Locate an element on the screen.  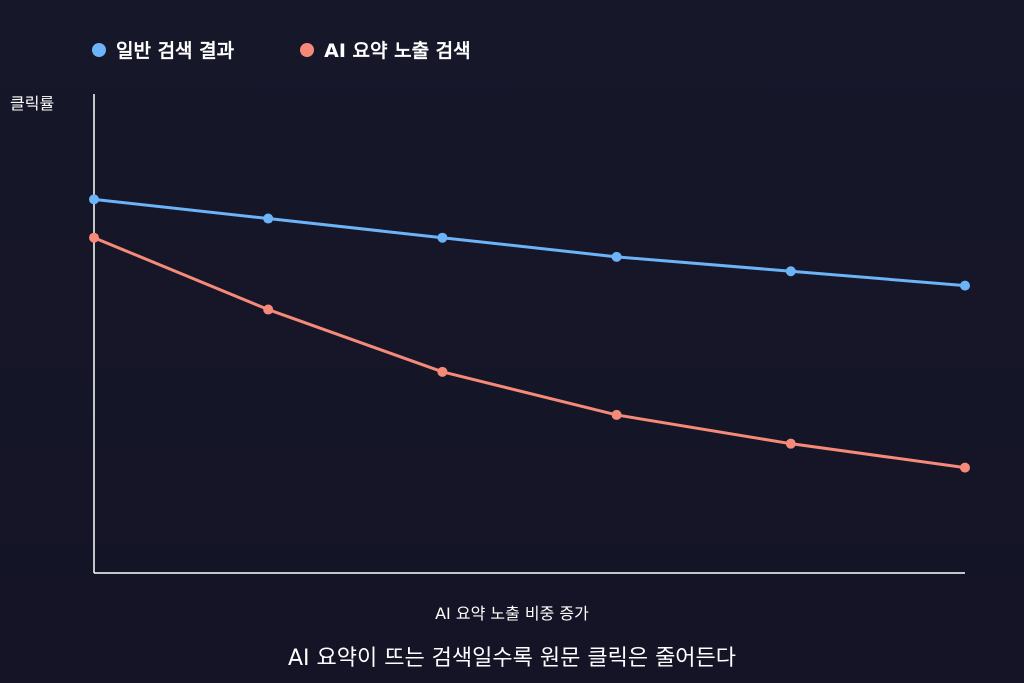
legend-item-general: 일반 검색 결과 is located at coordinates (163, 49).